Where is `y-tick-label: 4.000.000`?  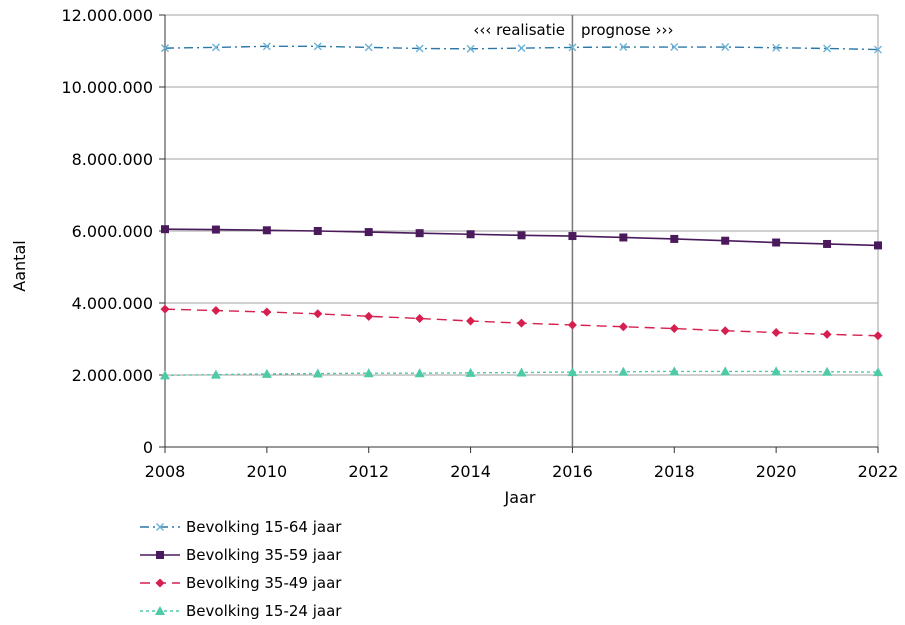
y-tick-label: 4.000.000 is located at coordinates (112, 303).